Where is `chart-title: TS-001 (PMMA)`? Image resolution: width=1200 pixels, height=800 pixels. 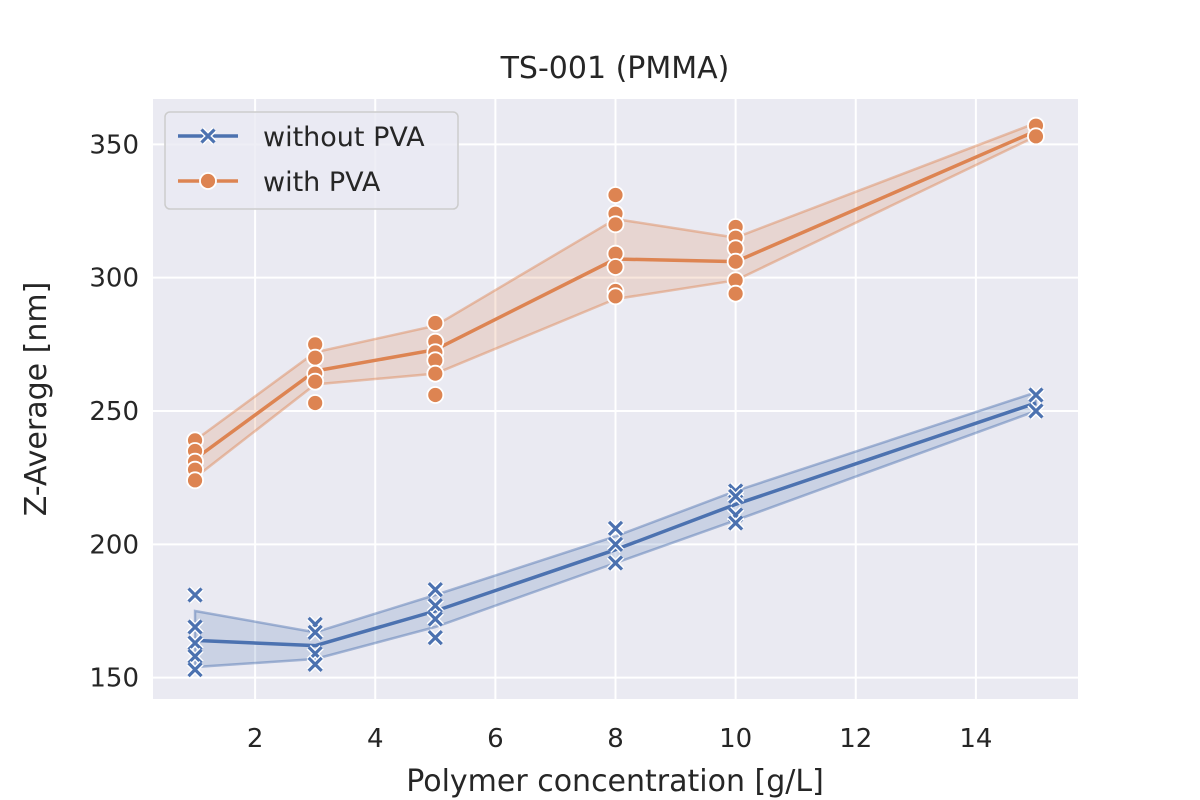 chart-title: TS-001 (PMMA) is located at coordinates (615, 68).